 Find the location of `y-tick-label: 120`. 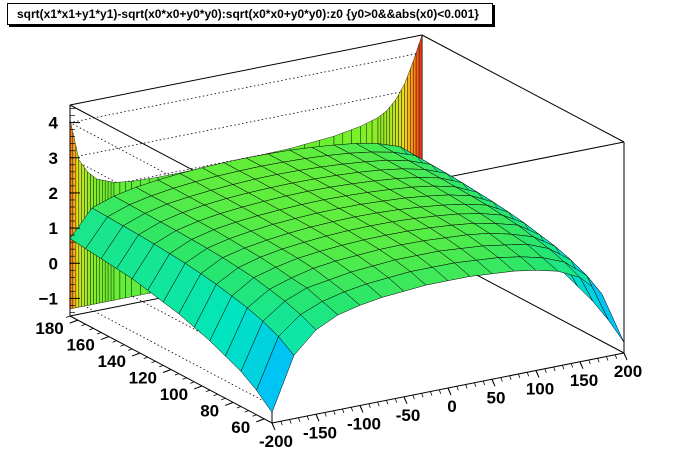

y-tick-label: 120 is located at coordinates (143, 378).